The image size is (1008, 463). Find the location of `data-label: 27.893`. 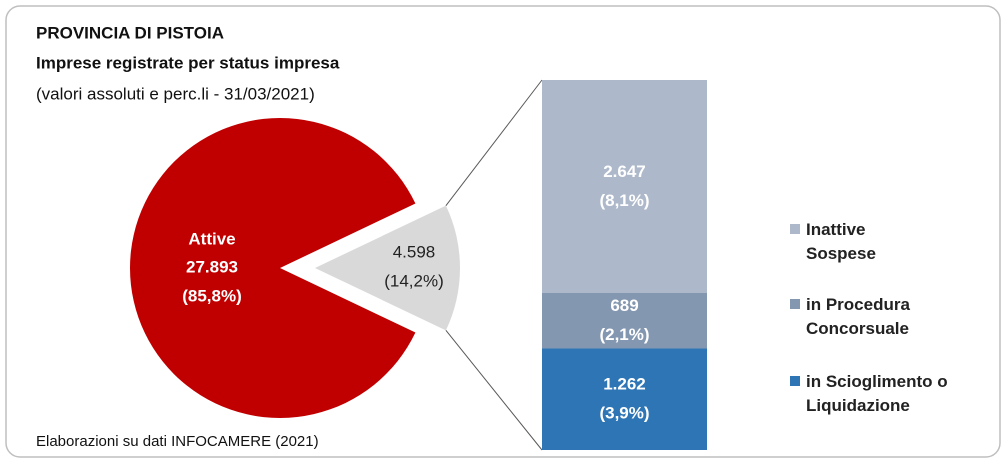

data-label: 27.893 is located at coordinates (212, 266).